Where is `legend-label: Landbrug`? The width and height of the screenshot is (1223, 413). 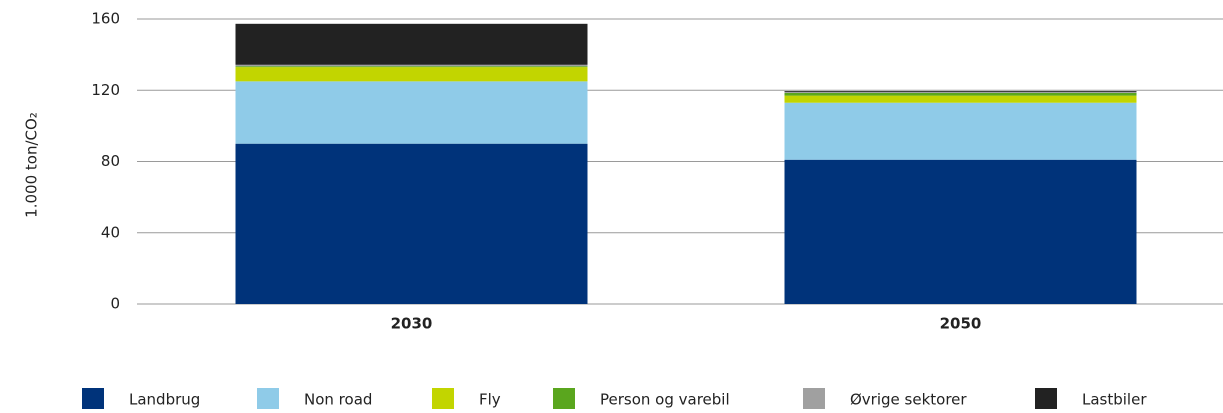 legend-label: Landbrug is located at coordinates (164, 400).